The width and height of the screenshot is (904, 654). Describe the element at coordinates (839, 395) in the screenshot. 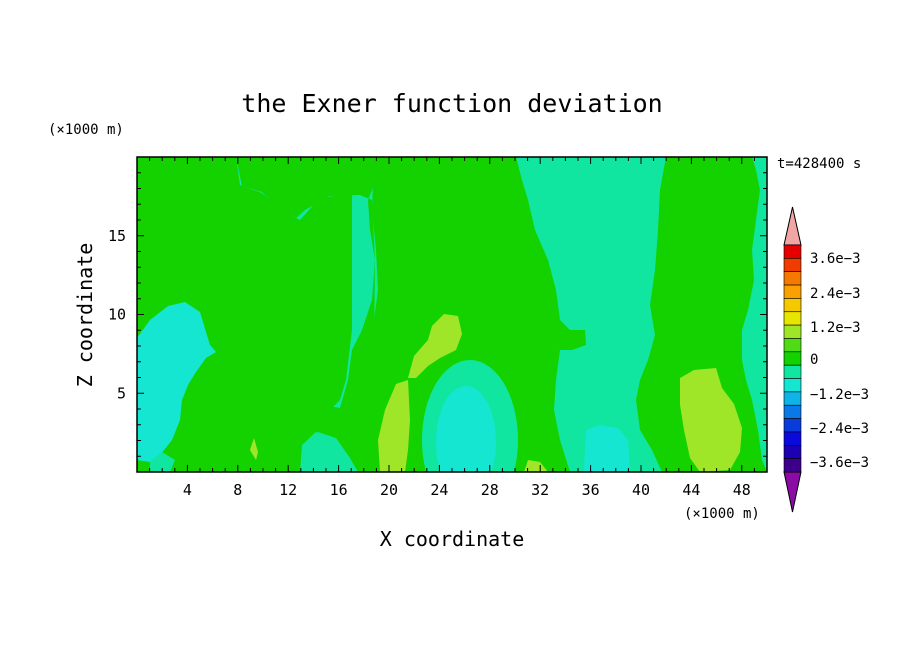

I see `colorbar-label: −1.2e−3` at that location.